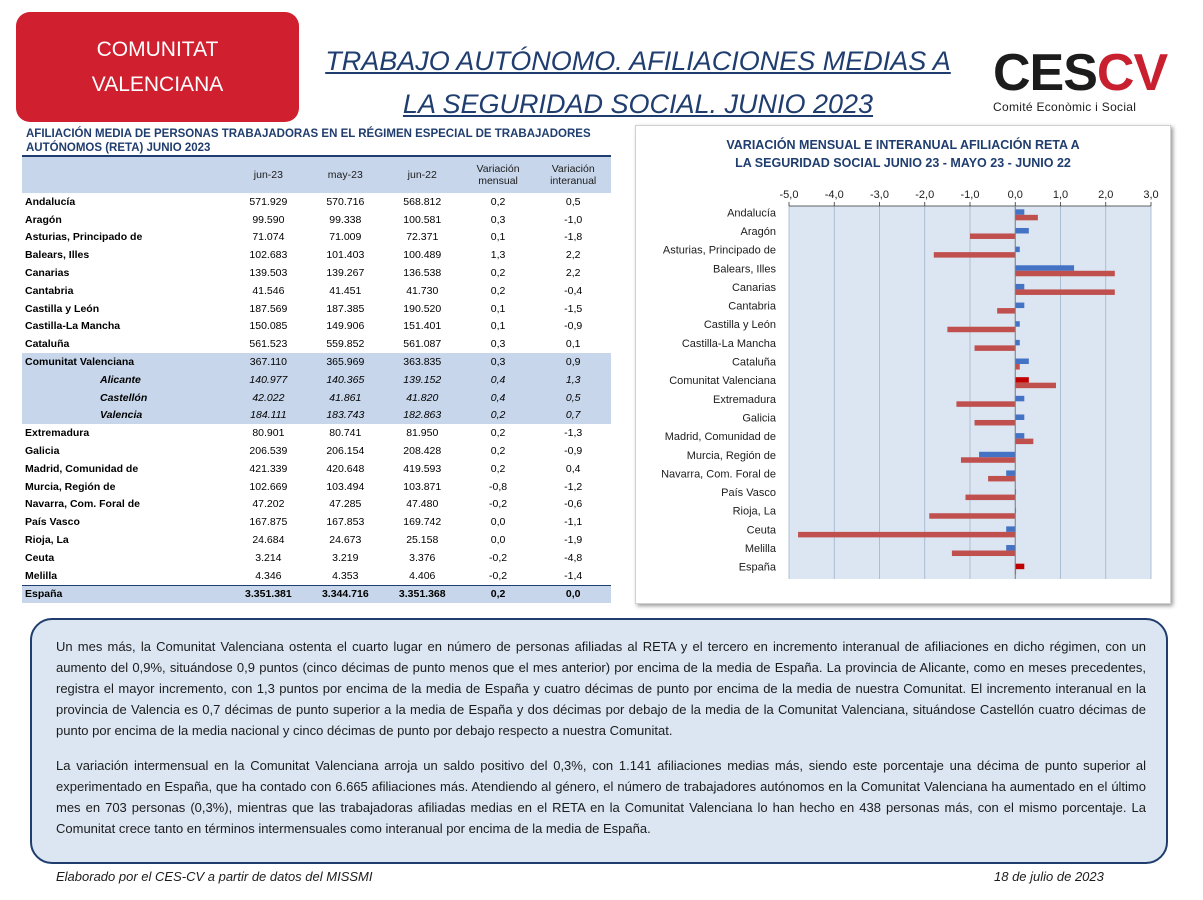  I want to click on row-name: Galicia, so click(42, 451).